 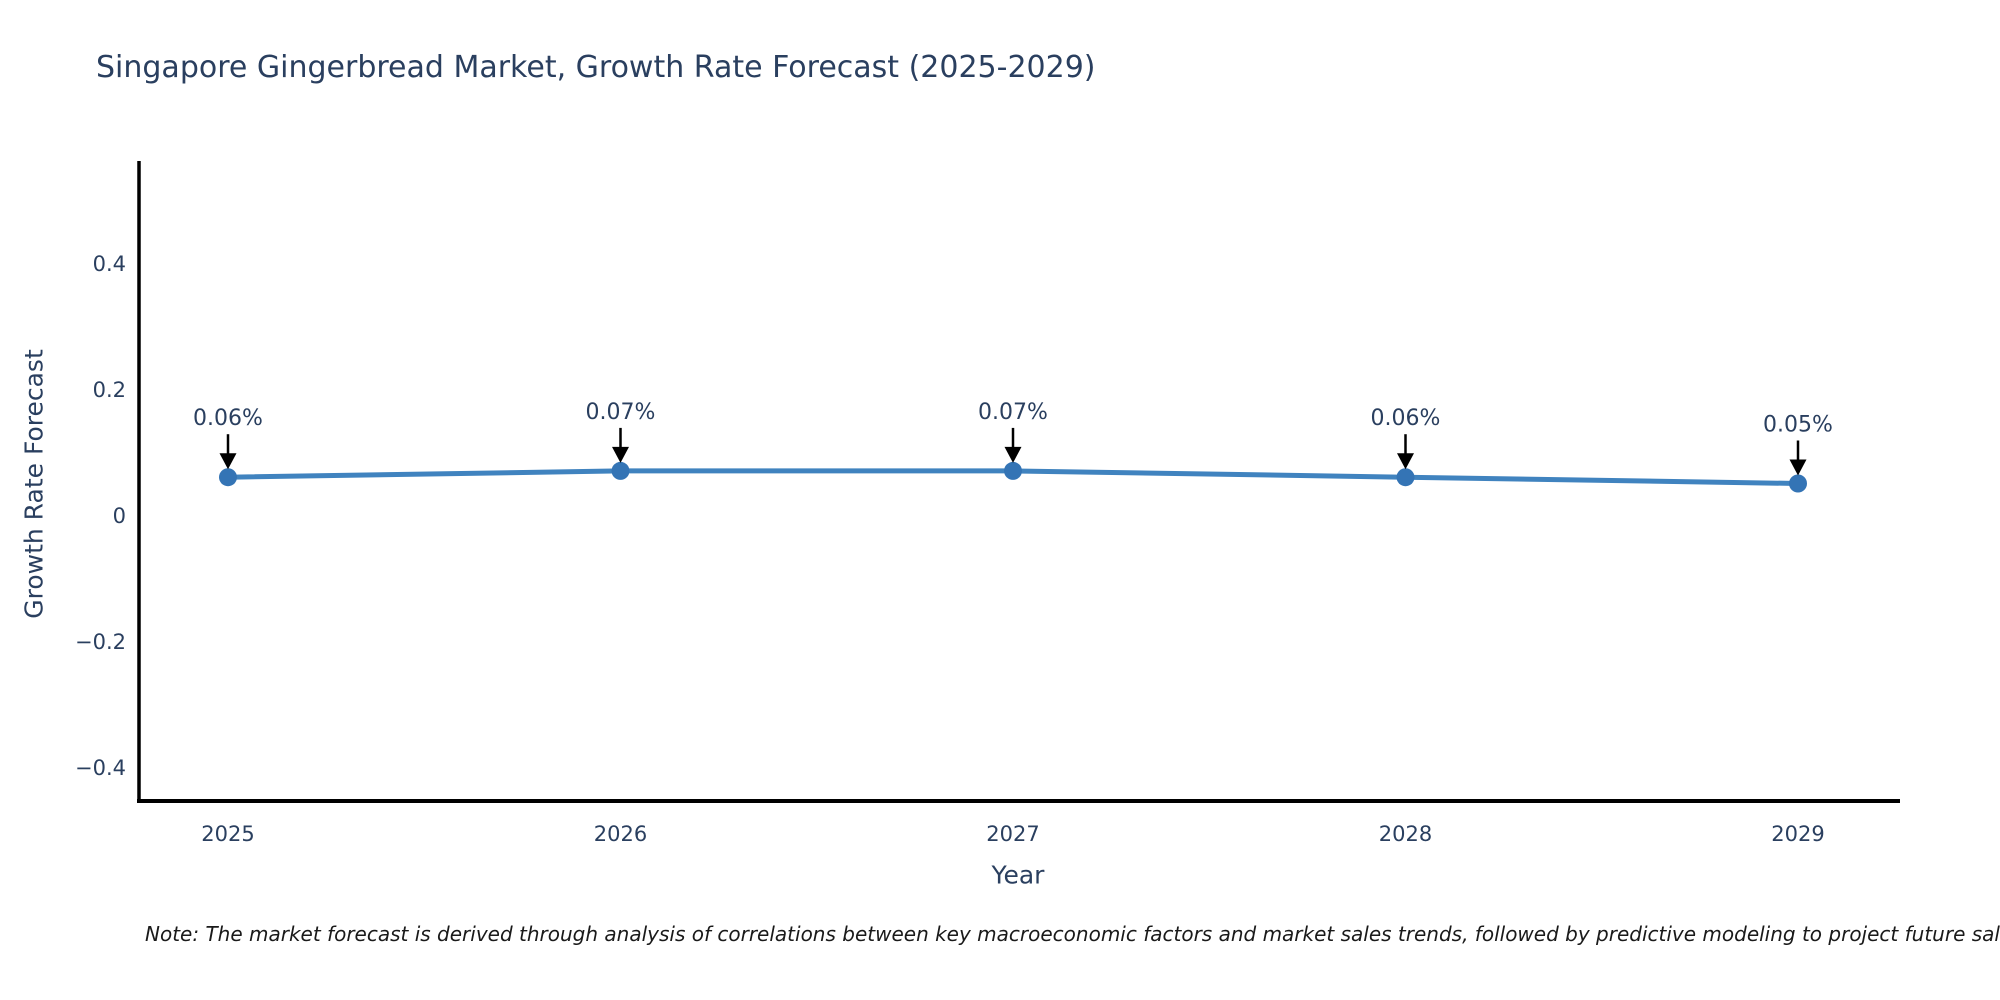 I want to click on x-axis-title: Year, so click(x=1018, y=875).